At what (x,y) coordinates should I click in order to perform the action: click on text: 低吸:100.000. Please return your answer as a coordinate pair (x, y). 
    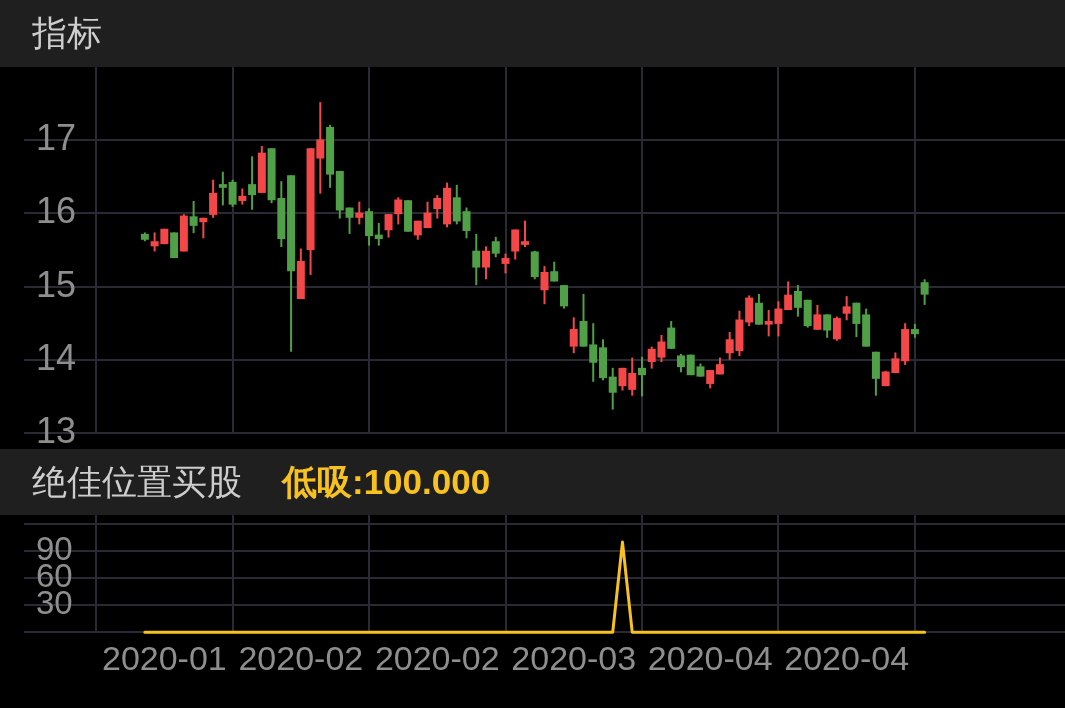
    Looking at the image, I should click on (386, 481).